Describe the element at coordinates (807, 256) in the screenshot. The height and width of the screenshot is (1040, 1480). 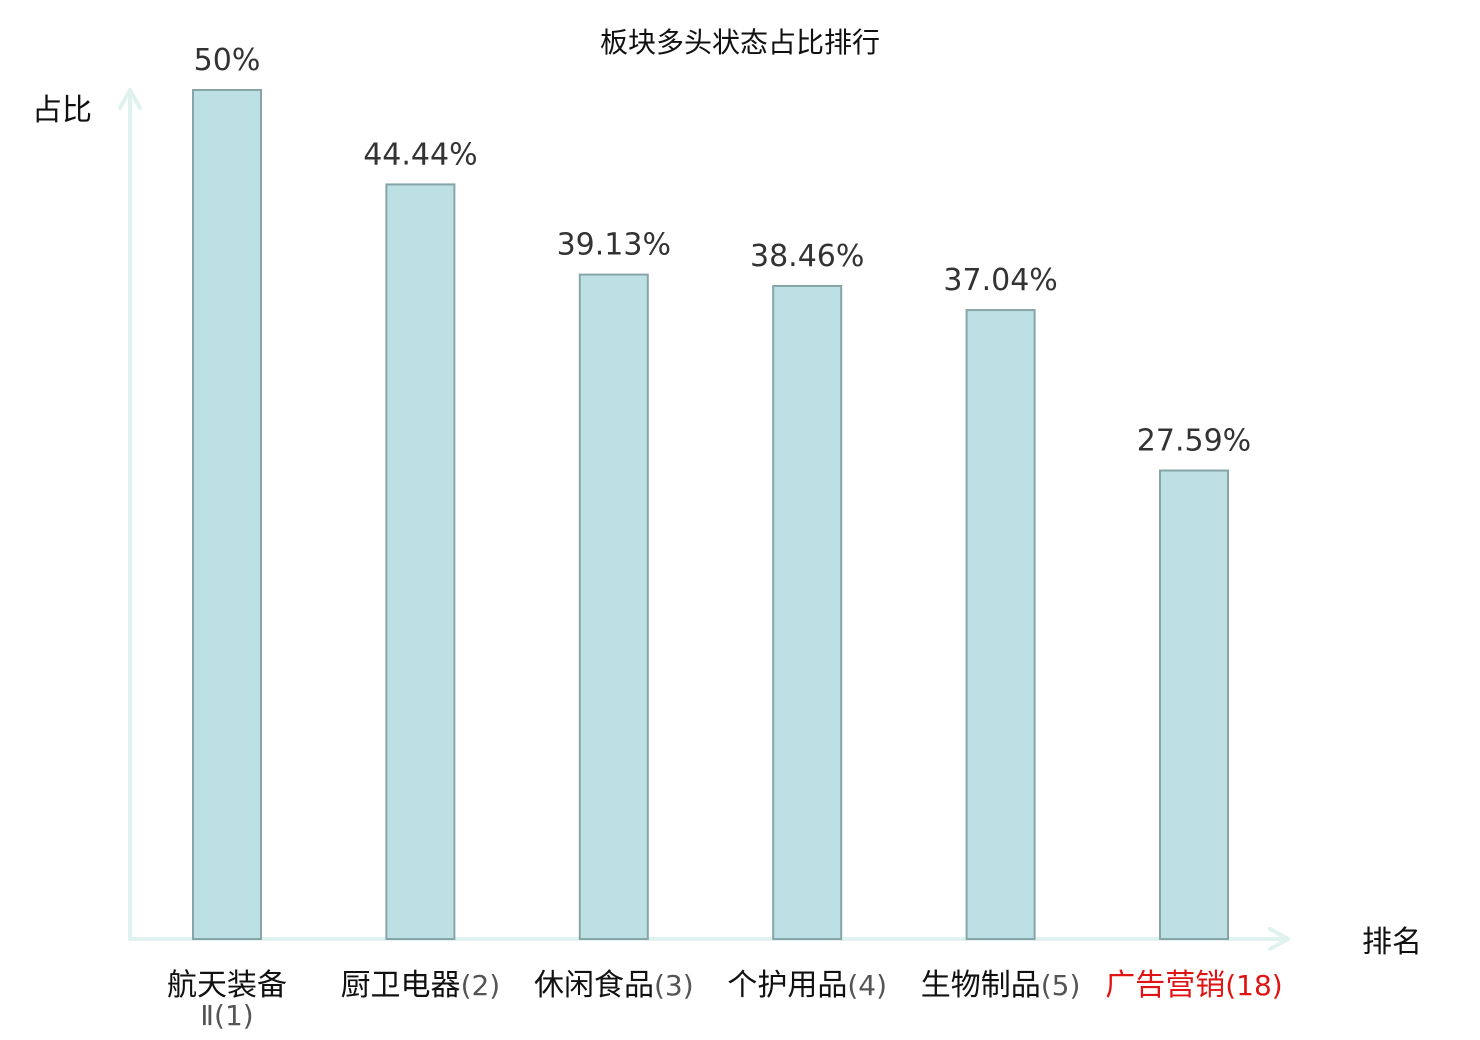
I see `value-label: 38.46%` at that location.